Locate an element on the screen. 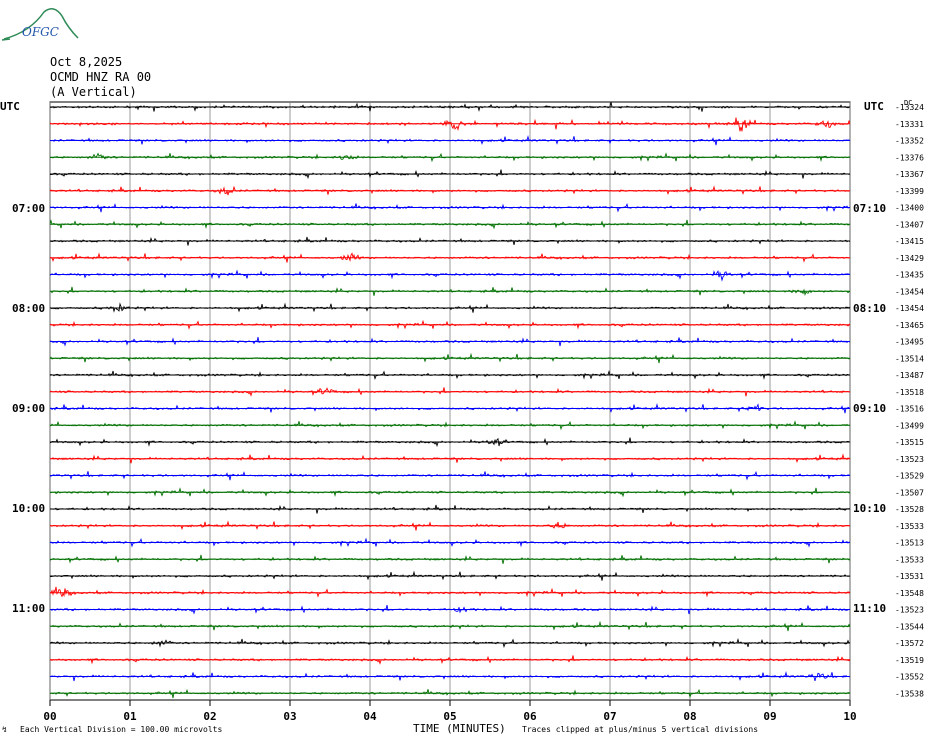 Image resolution: width=930 pixels, height=744 pixels. right-hour-label: 08:10 is located at coordinates (870, 308).